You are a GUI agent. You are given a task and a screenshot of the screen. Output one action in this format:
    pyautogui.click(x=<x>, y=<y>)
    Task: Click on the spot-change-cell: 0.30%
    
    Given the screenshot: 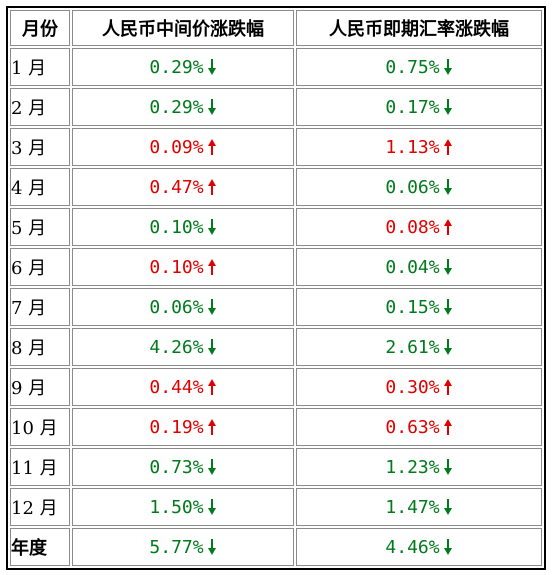 What is the action you would take?
    pyautogui.click(x=419, y=387)
    